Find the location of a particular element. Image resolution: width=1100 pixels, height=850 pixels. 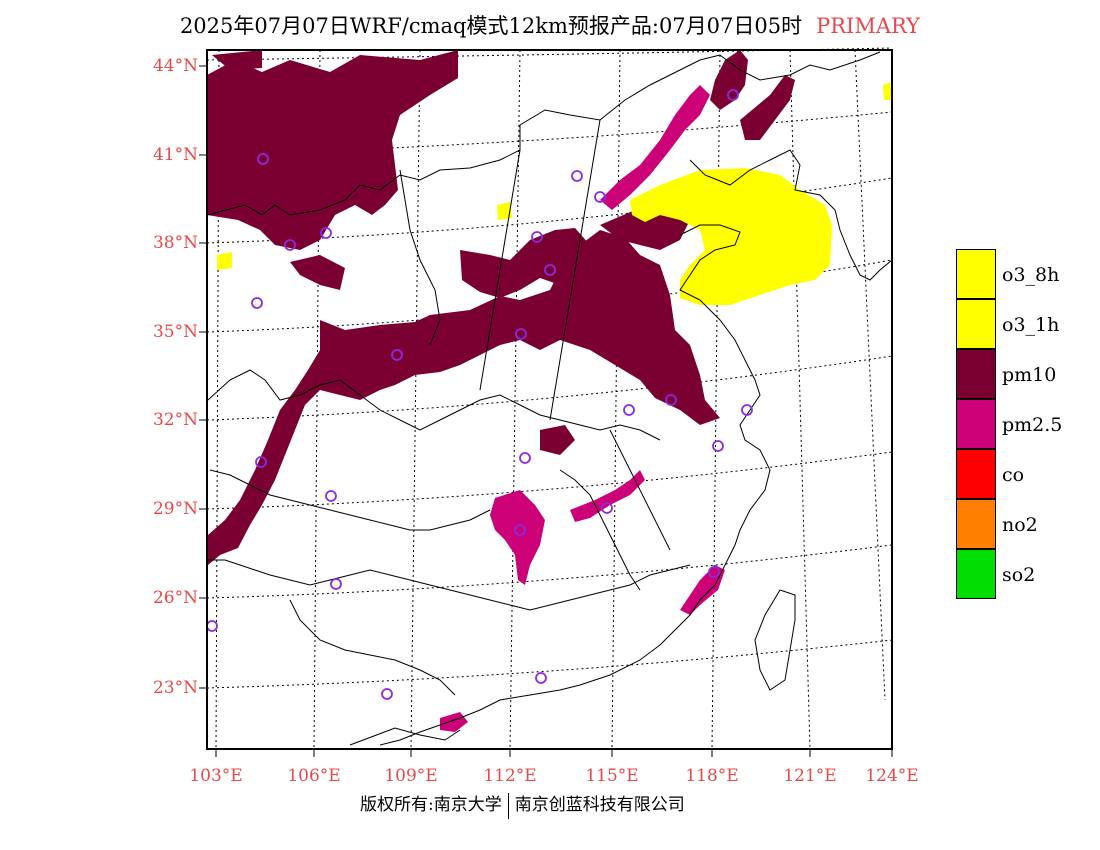

lon-label: 109°E is located at coordinates (411, 776).